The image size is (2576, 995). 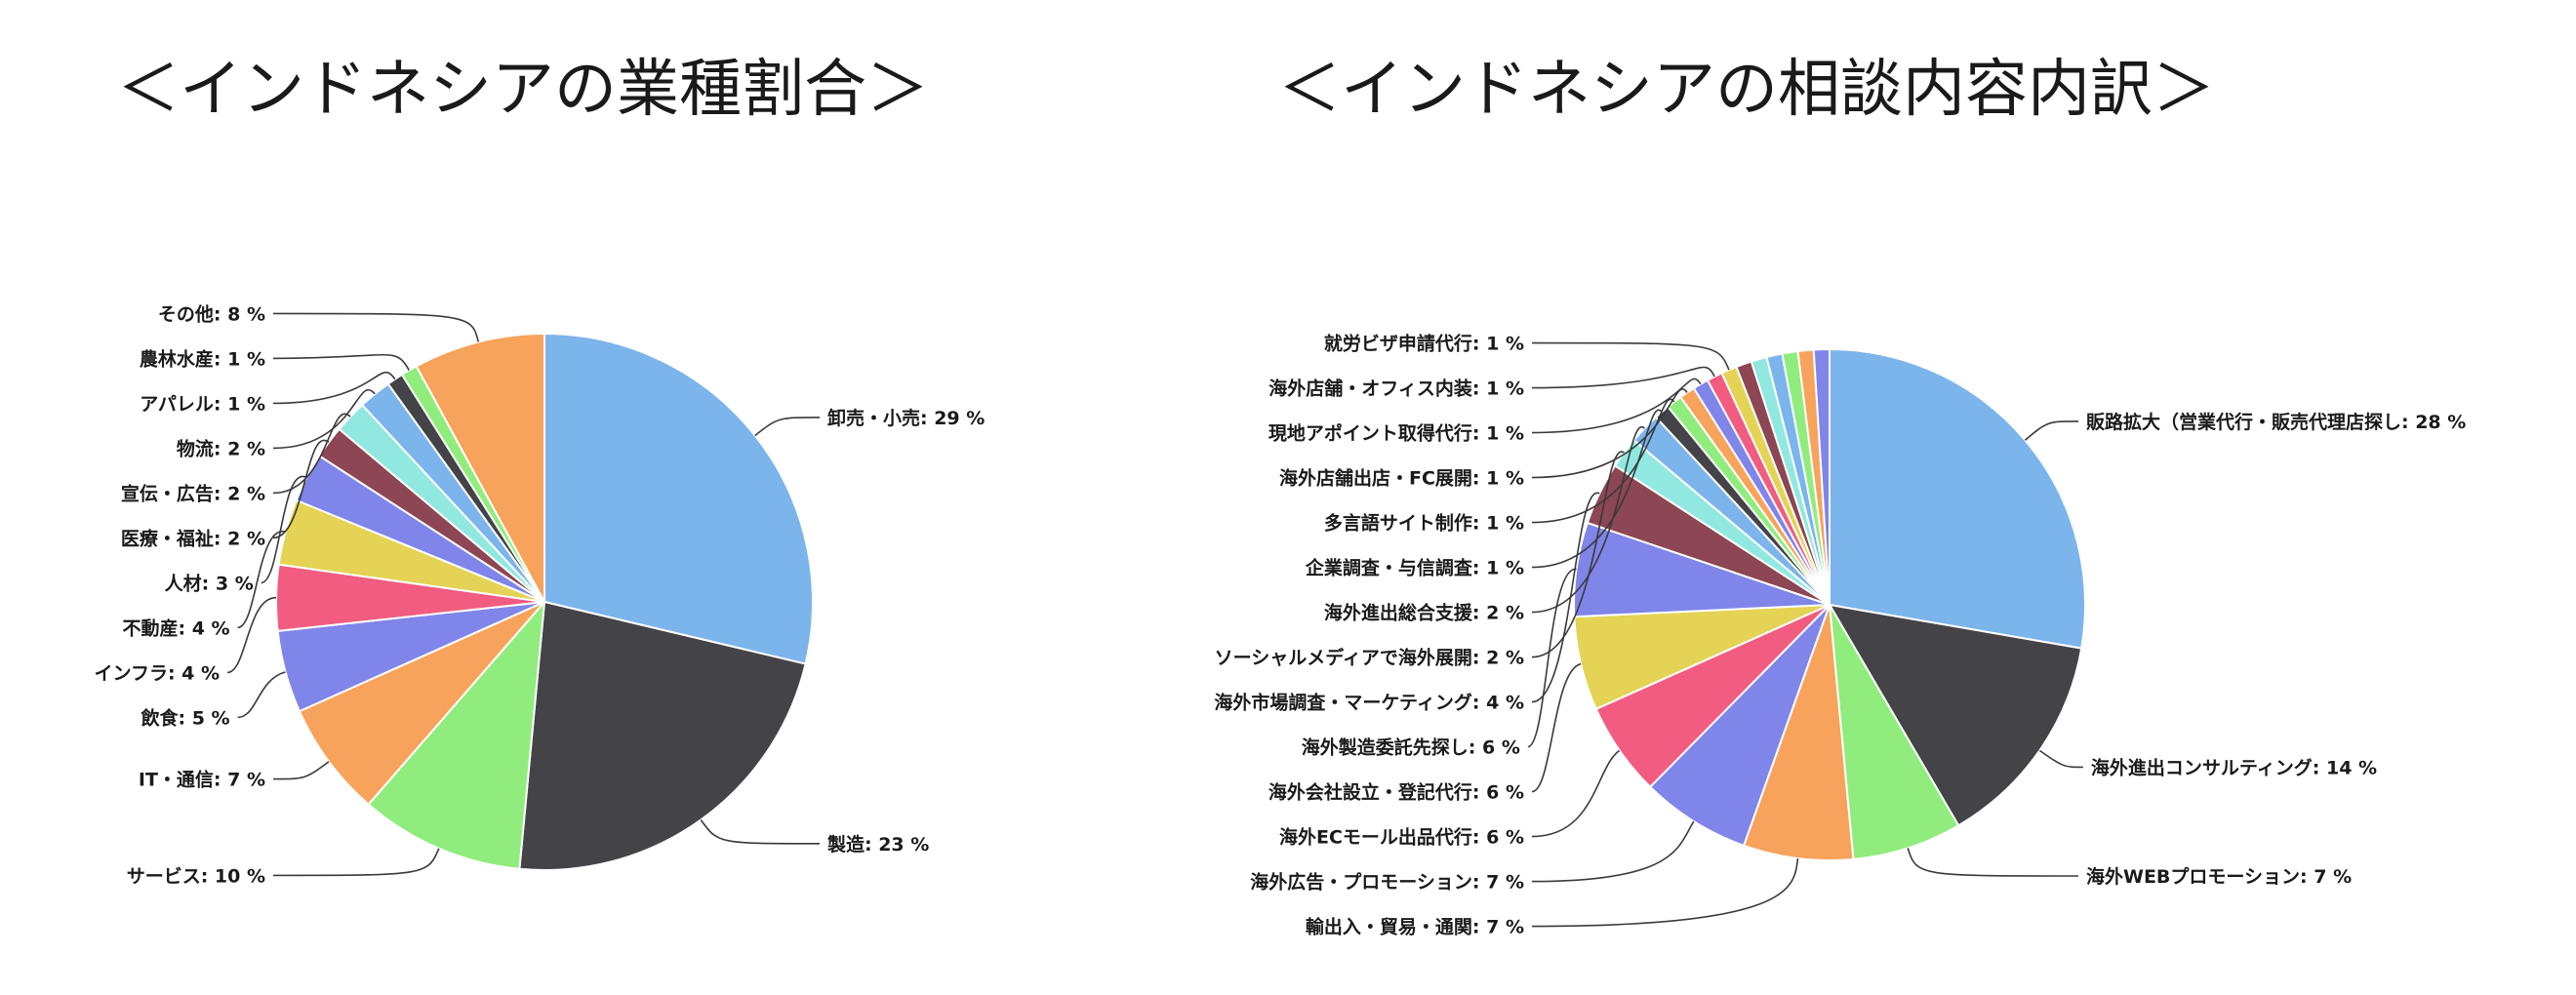 I want to click on data-label-0-4: 飲食: 5 %, so click(x=185, y=717).